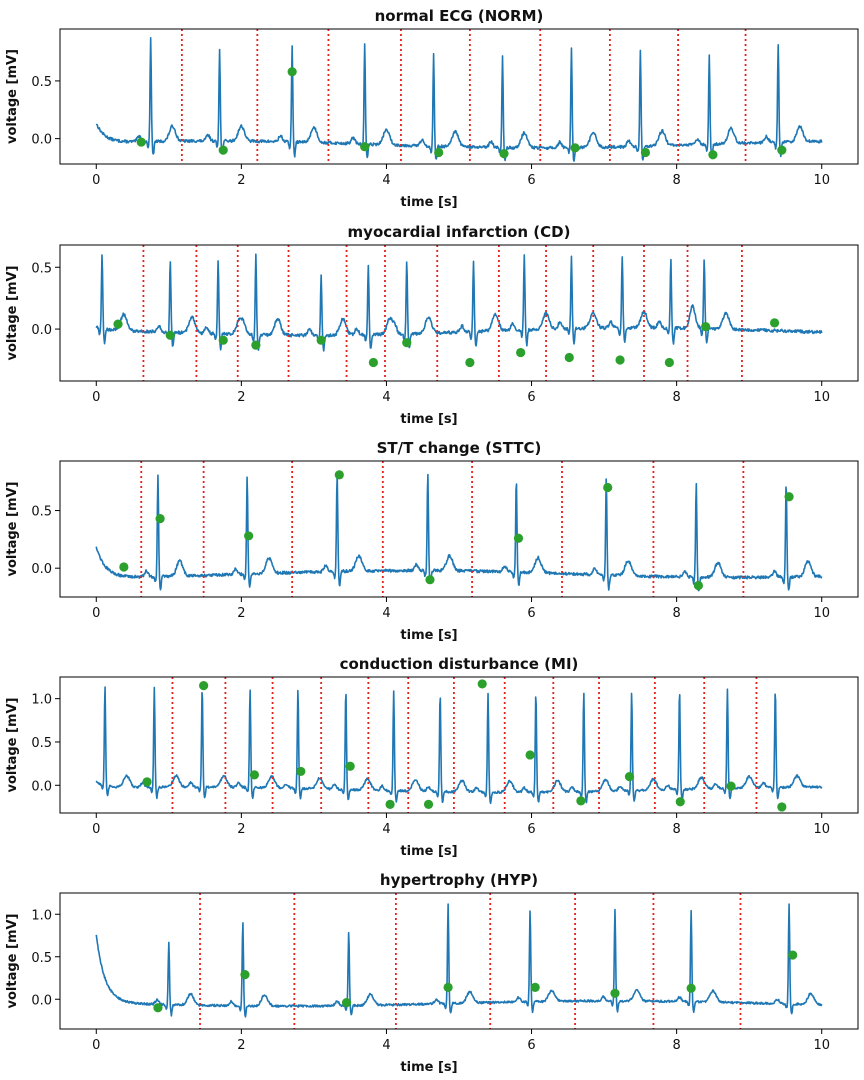  What do you see at coordinates (459, 16) in the screenshot?
I see `panel-title: normal ECG (NORM)` at bounding box center [459, 16].